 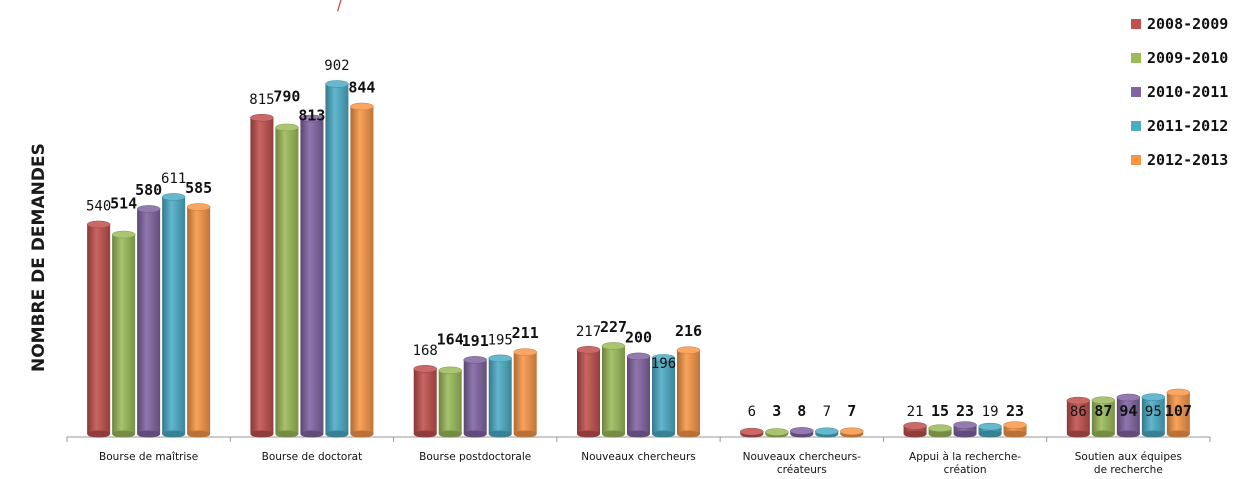 What do you see at coordinates (1128, 411) in the screenshot?
I see `value-label: 94` at bounding box center [1128, 411].